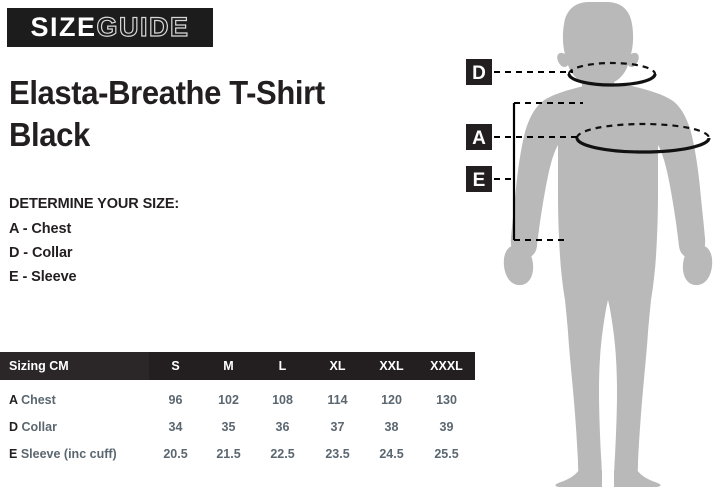 The height and width of the screenshot is (488, 719). I want to click on row-label-chest: A Chest, so click(74, 396).